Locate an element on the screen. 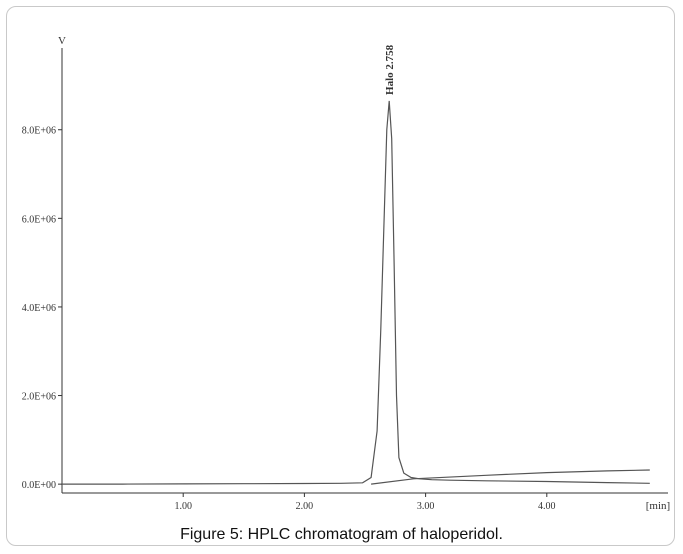  x-axis-label: [min] is located at coordinates (658, 506).